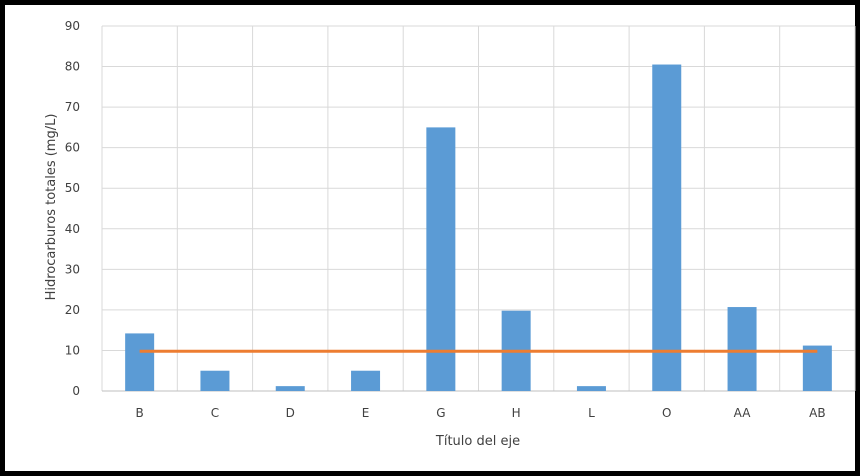 Image resolution: width=860 pixels, height=476 pixels. Describe the element at coordinates (440, 413) in the screenshot. I see `x-tick-label: G` at that location.